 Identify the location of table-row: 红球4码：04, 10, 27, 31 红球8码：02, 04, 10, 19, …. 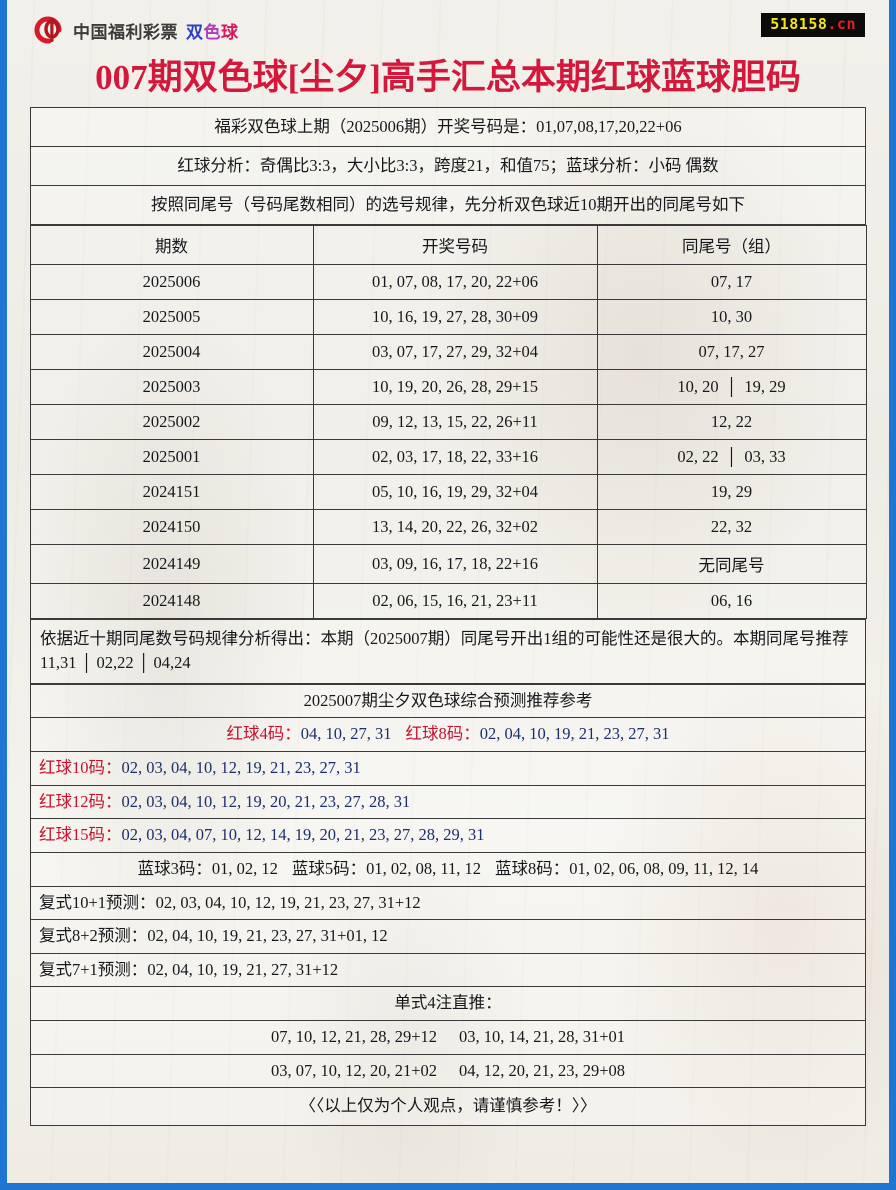
(448, 735).